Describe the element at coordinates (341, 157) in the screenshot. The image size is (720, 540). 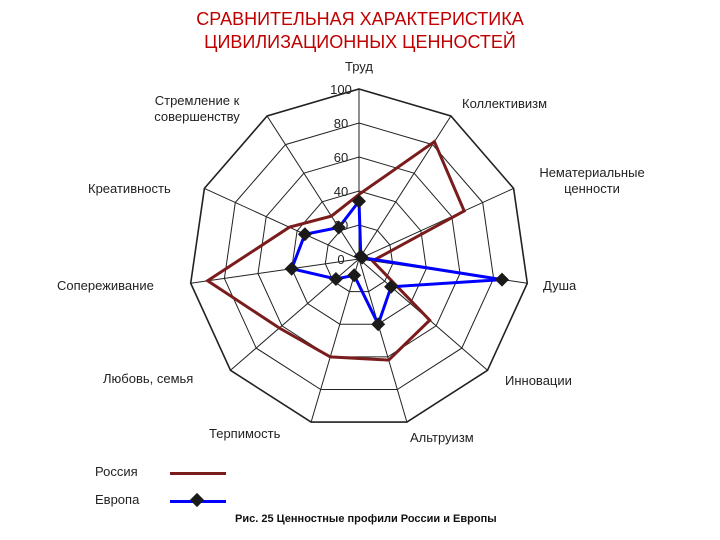
I see `tick-label-60: 60` at that location.